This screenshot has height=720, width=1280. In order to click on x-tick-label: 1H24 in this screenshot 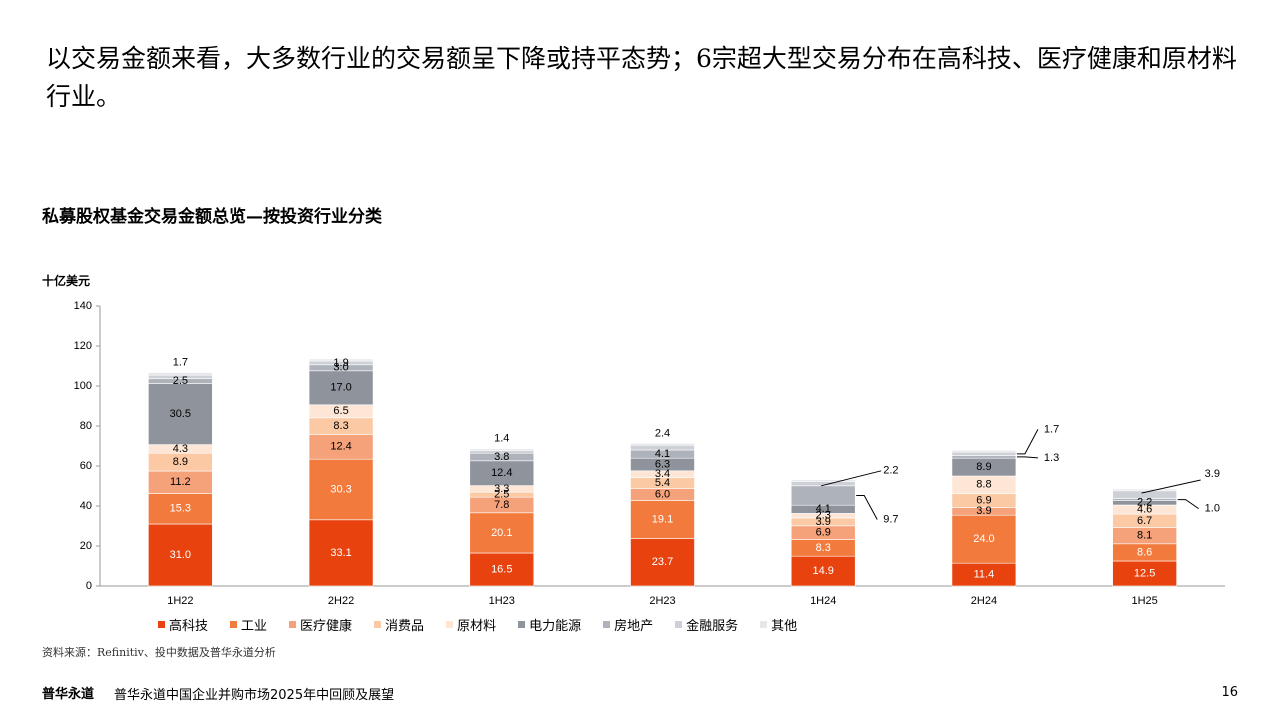, I will do `click(823, 601)`.